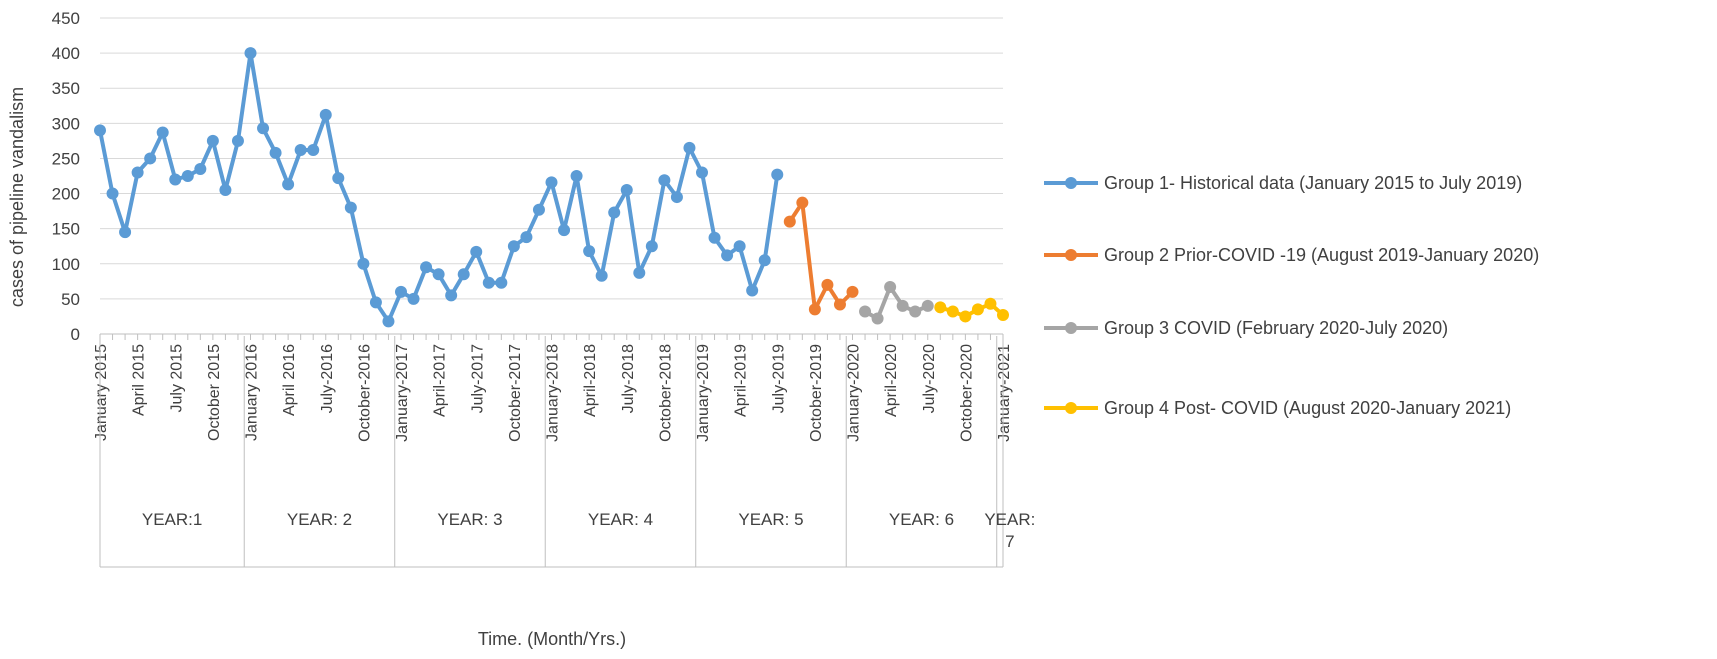 The height and width of the screenshot is (659, 1717). I want to click on year-label: YEAR:, so click(1009, 519).